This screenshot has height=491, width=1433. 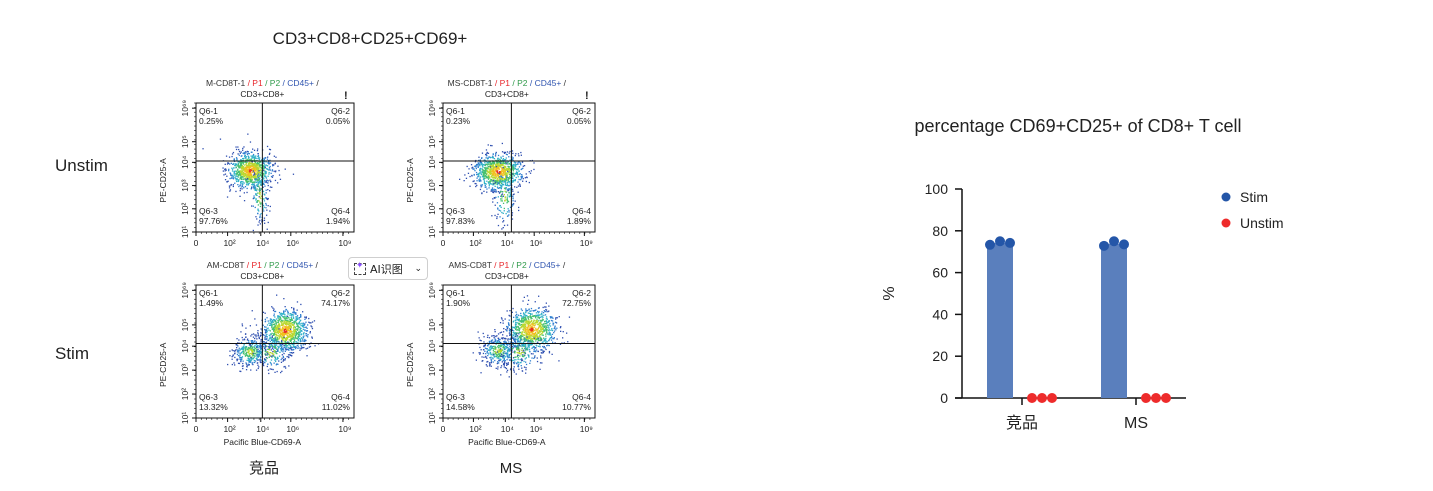 I want to click on gate-path: MS-CD8T-1 / P1 / P2 / CD45+ /, so click(x=507, y=83).